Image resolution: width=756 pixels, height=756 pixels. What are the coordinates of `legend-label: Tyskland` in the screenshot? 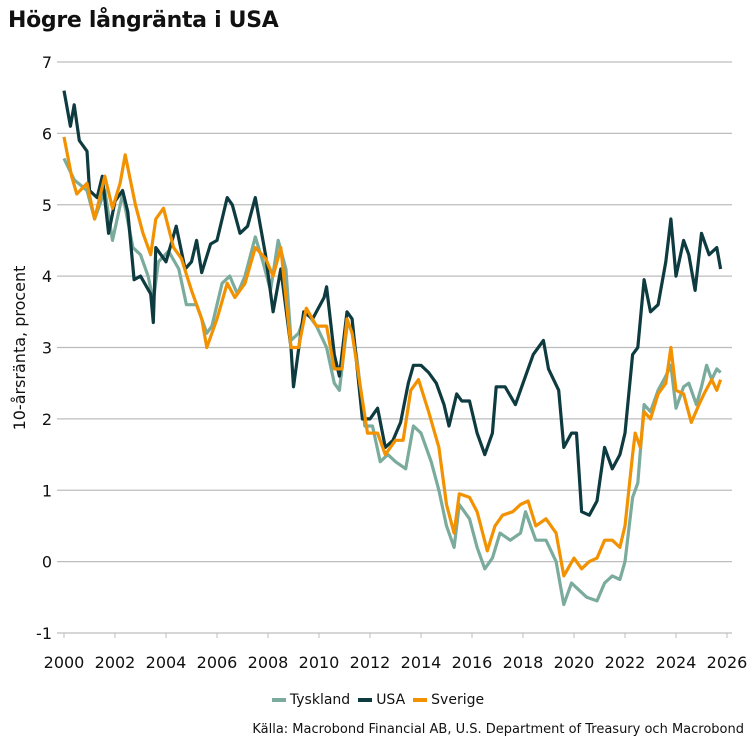 It's located at (320, 700).